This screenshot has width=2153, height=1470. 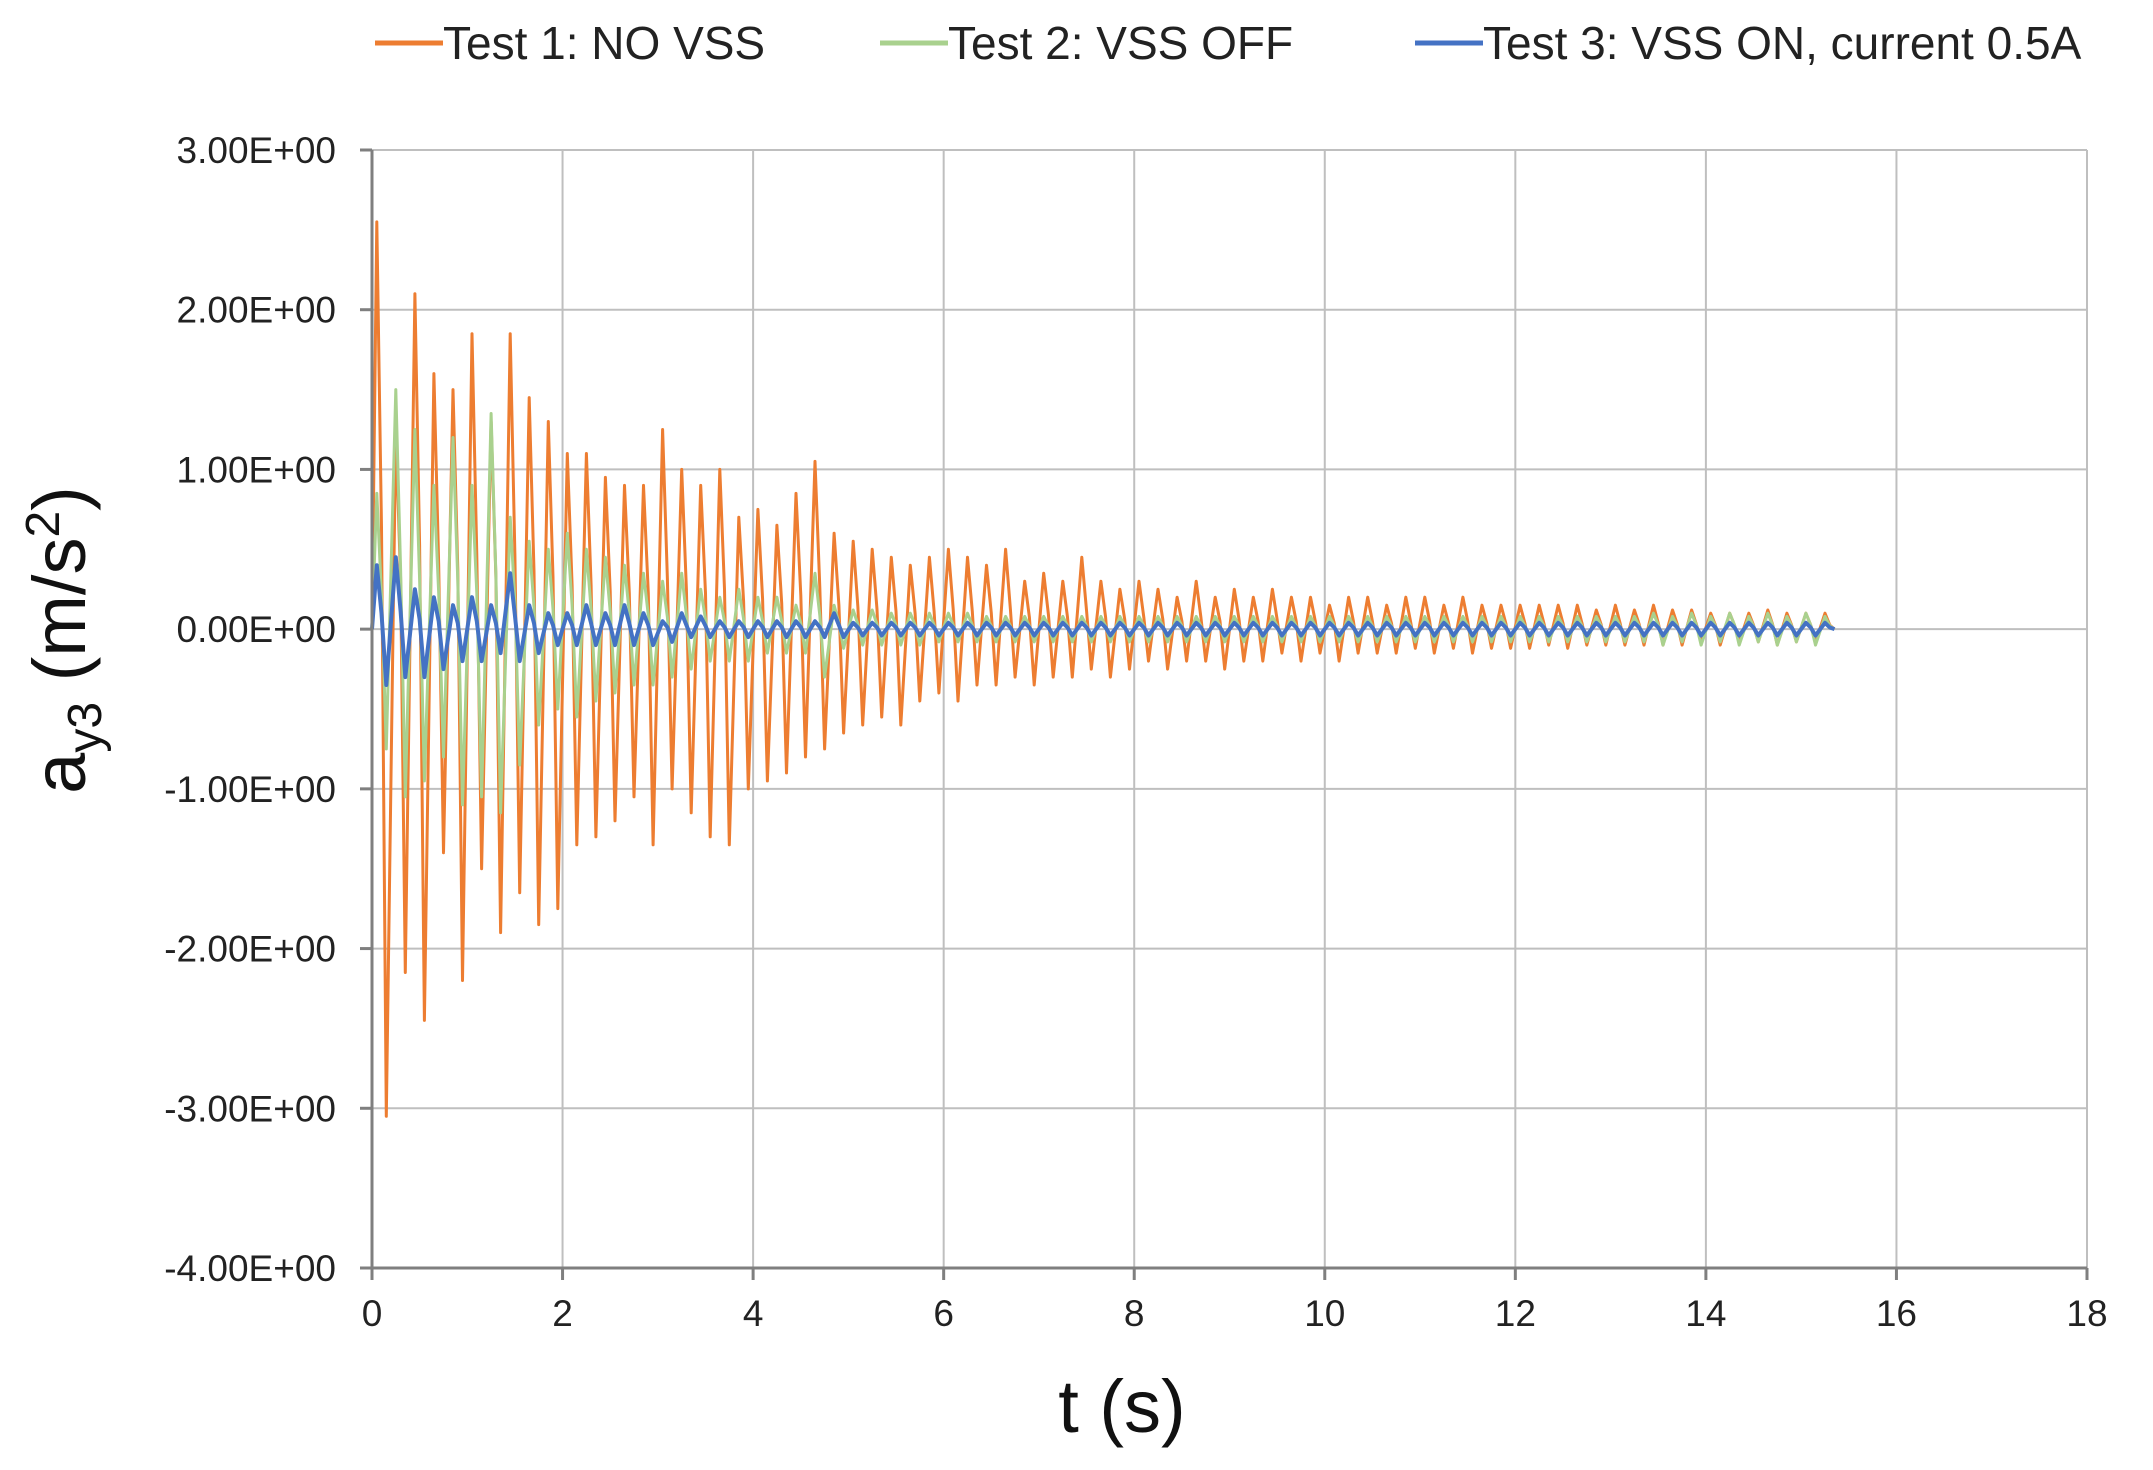 What do you see at coordinates (1235, 1313) in the screenshot?
I see `x-tick-labels: 0 2 4 6 8 10 12 14 16 18` at bounding box center [1235, 1313].